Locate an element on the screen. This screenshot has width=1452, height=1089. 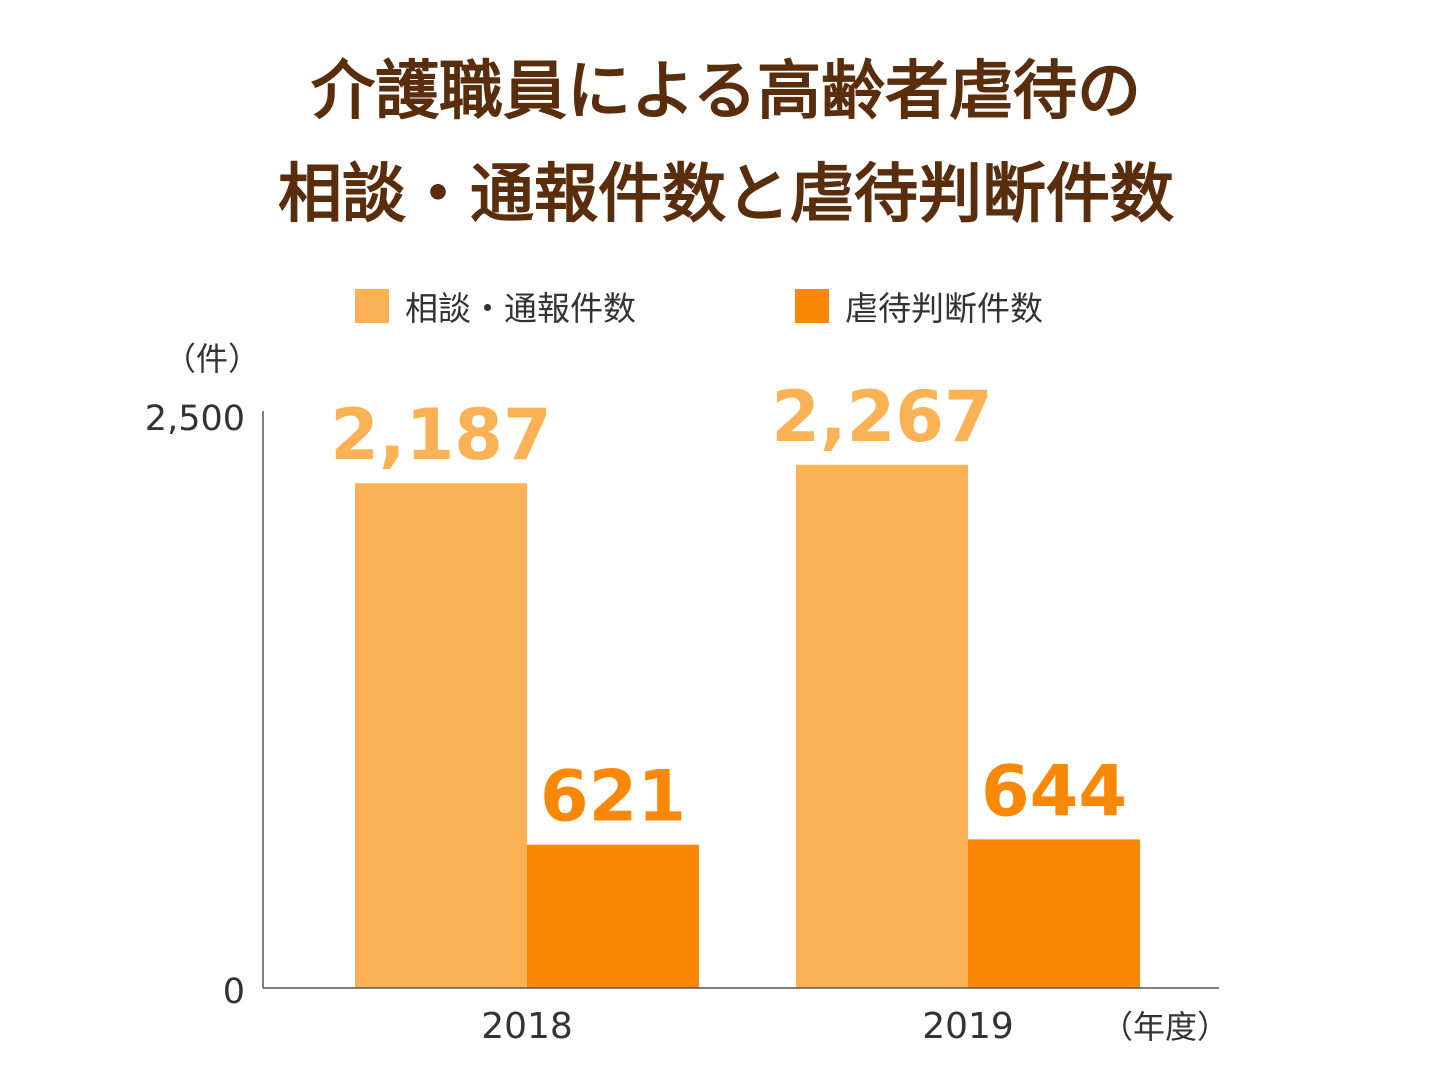
legend-item-consultations: 相談・通報件数 is located at coordinates (495, 307).